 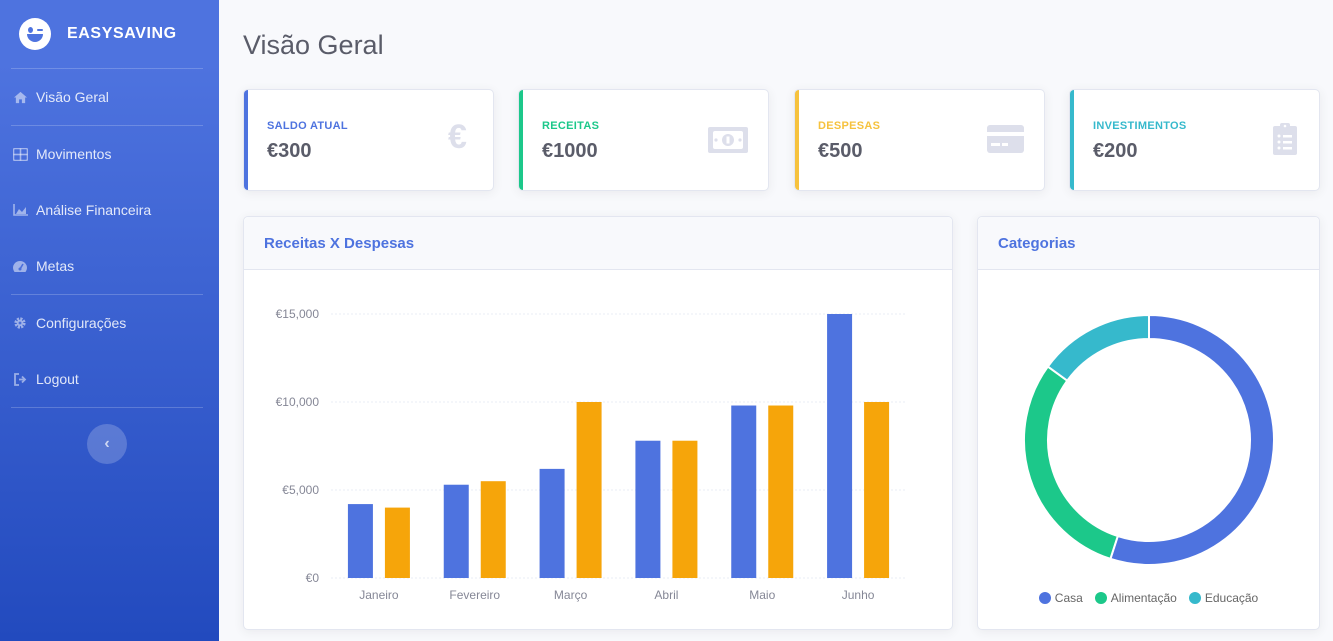 What do you see at coordinates (1115, 151) in the screenshot?
I see `stat-value: €200` at bounding box center [1115, 151].